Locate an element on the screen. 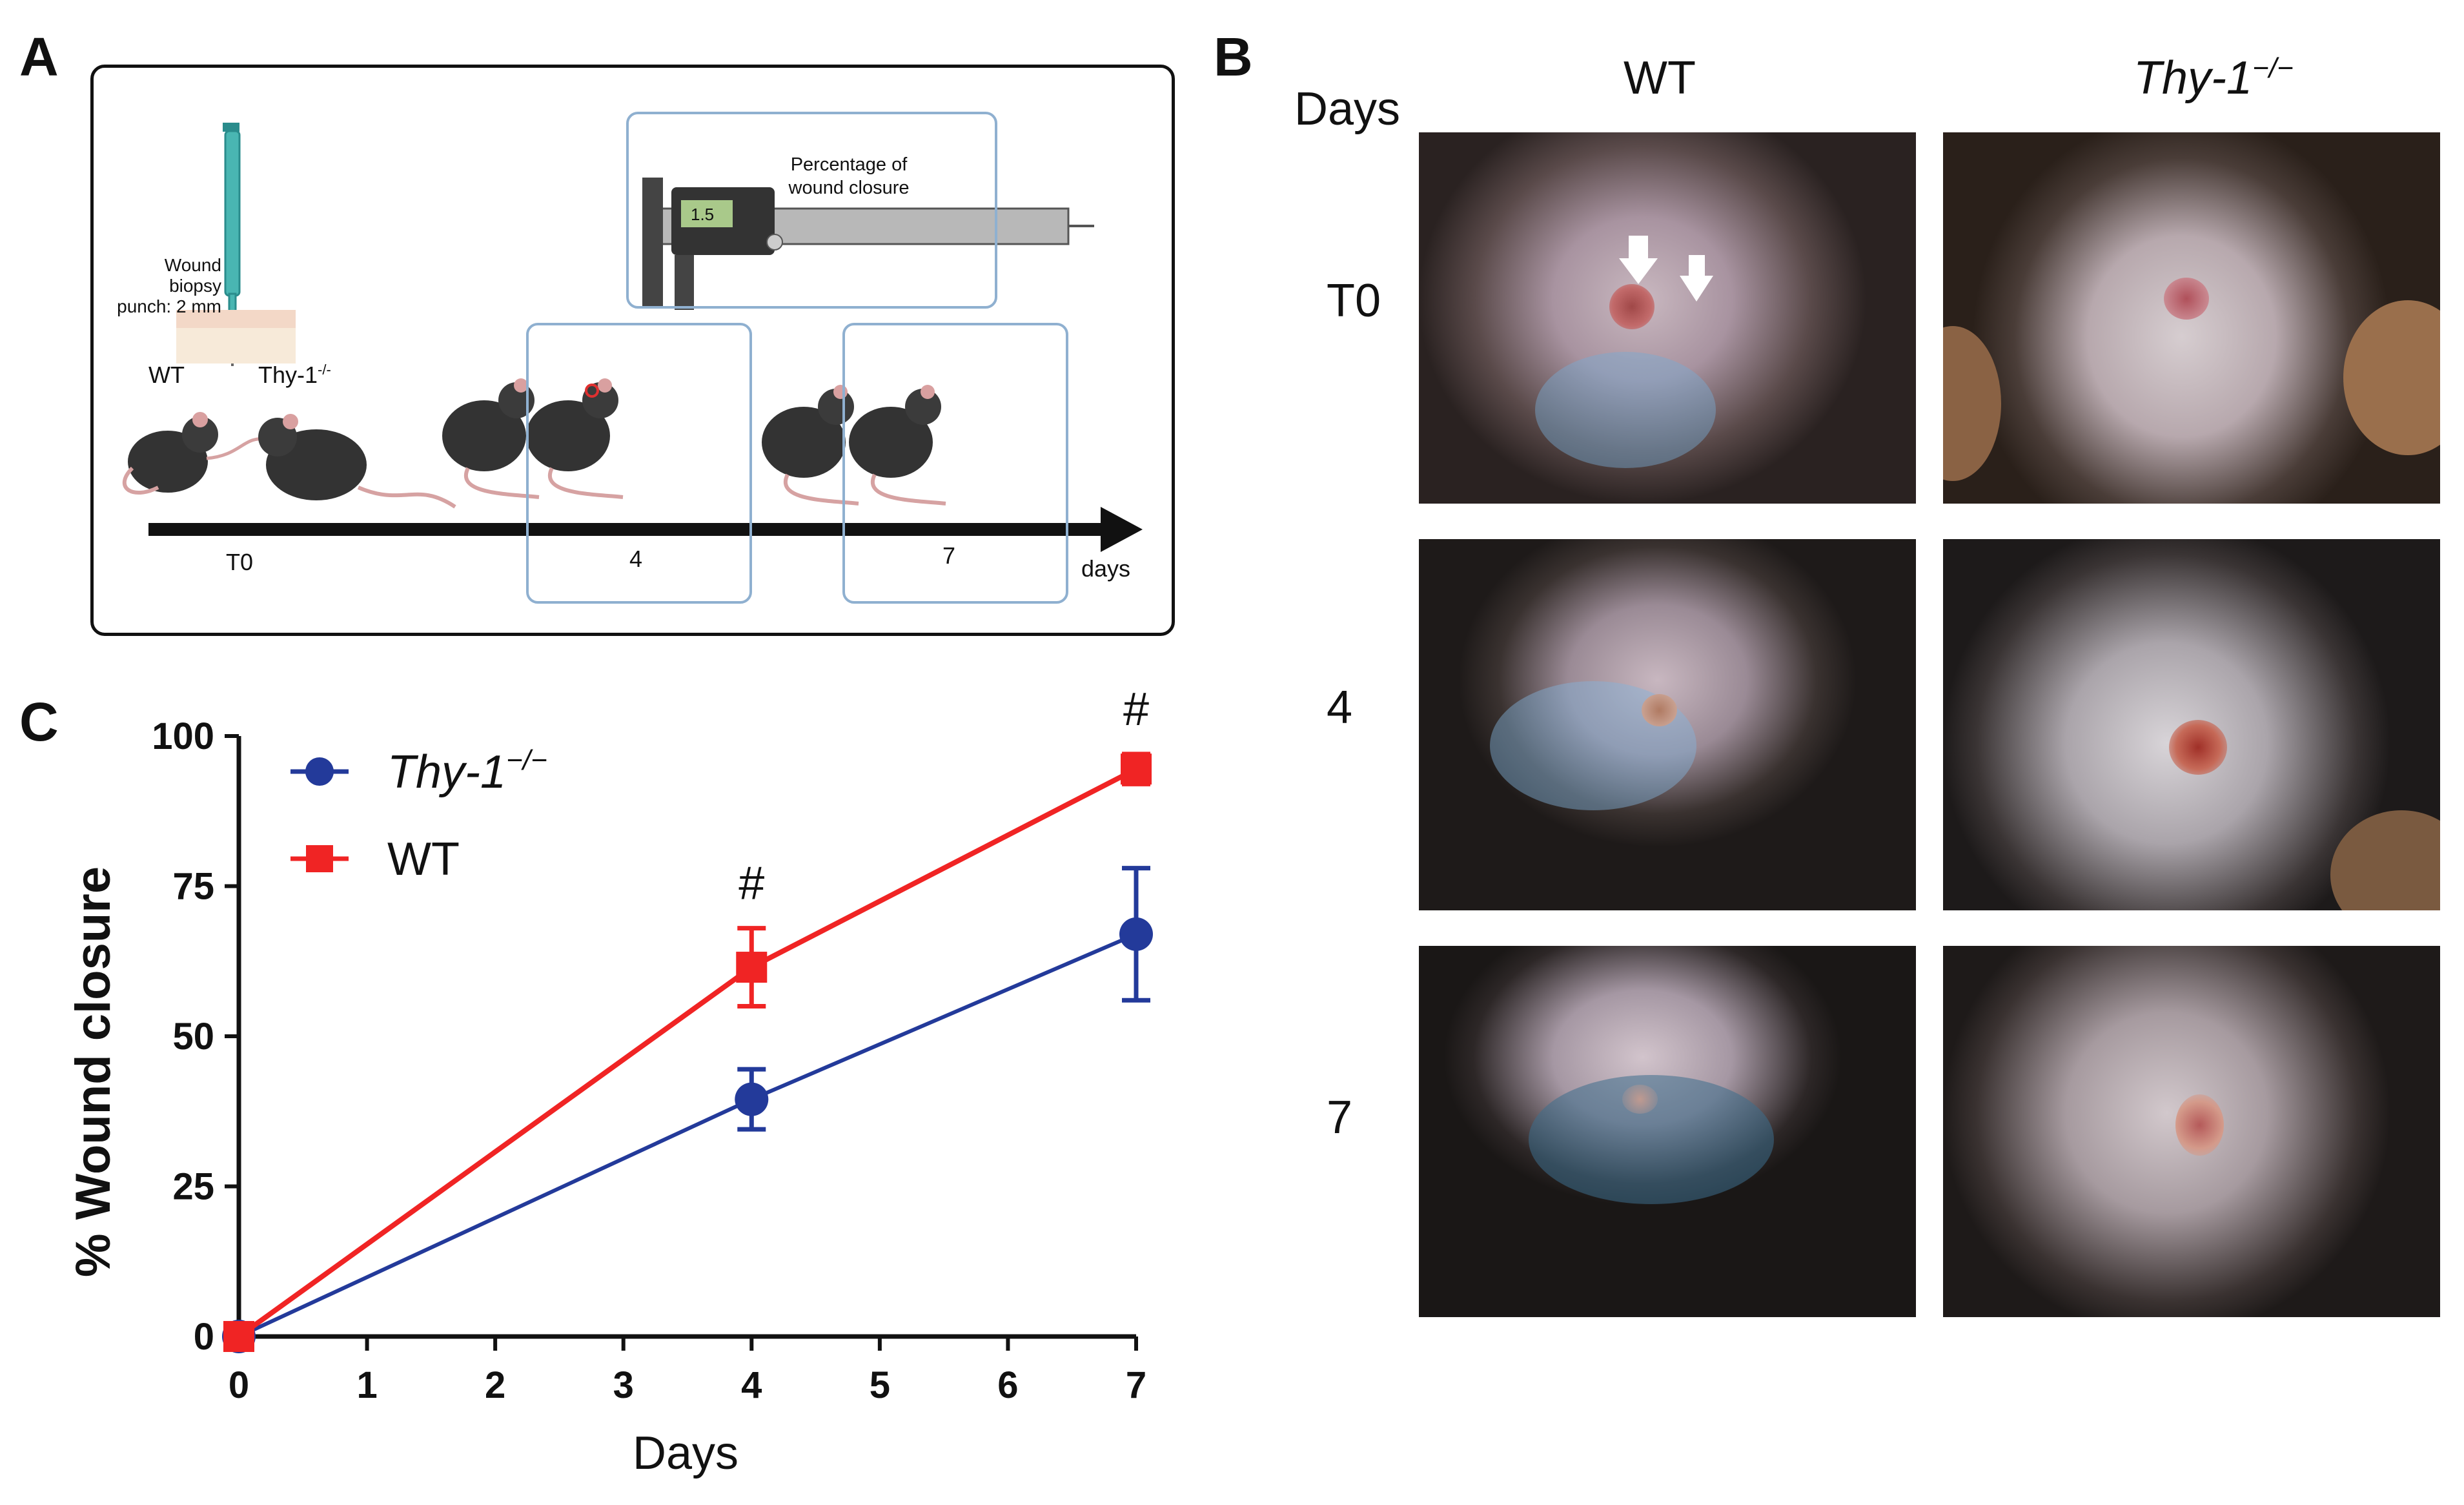 This screenshot has height=1505, width=2464. timeline-unit: days is located at coordinates (1106, 568).